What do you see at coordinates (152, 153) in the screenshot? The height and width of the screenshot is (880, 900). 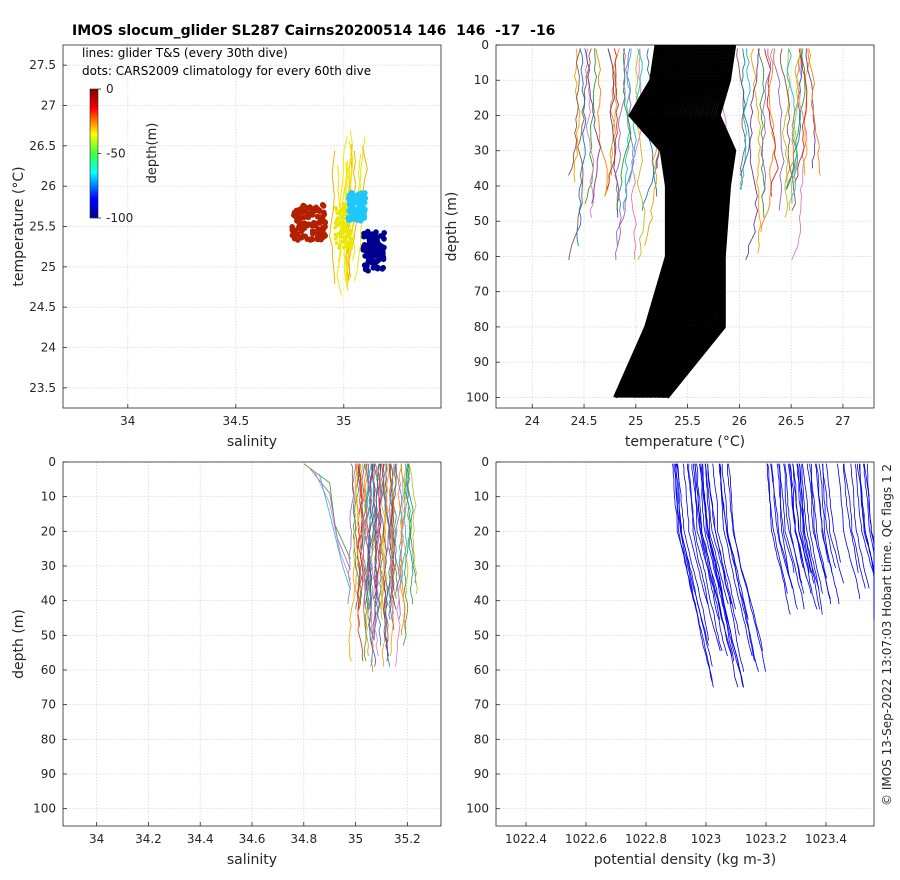 I see `colorbar-label: depth(m)` at bounding box center [152, 153].